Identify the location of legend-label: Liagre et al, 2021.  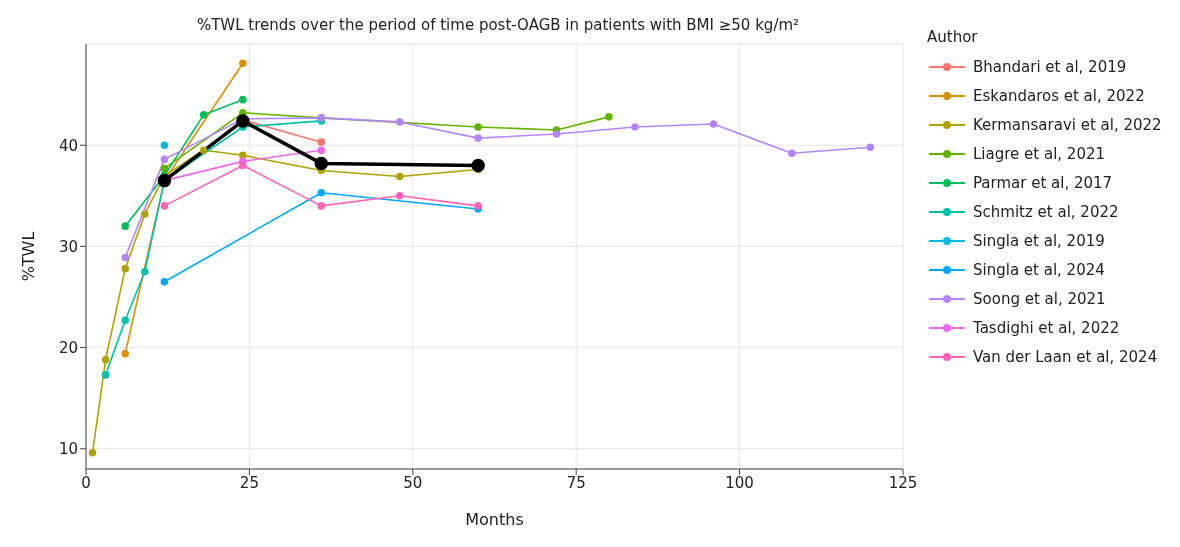
(1039, 153).